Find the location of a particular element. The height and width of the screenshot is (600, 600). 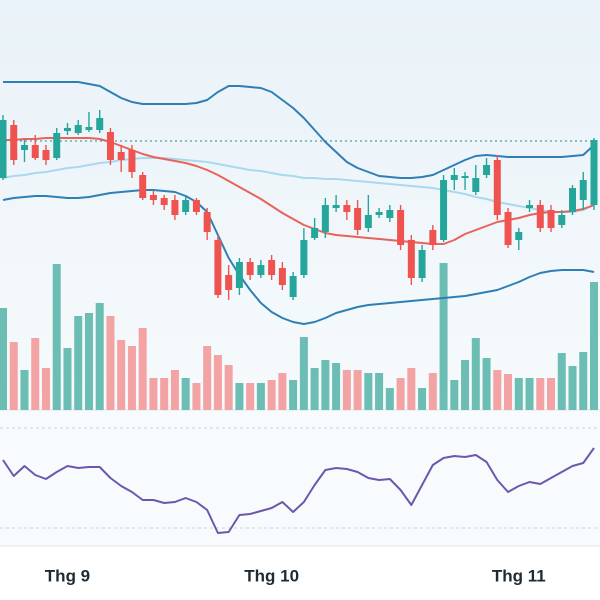

rsi-line is located at coordinates (298, 490).